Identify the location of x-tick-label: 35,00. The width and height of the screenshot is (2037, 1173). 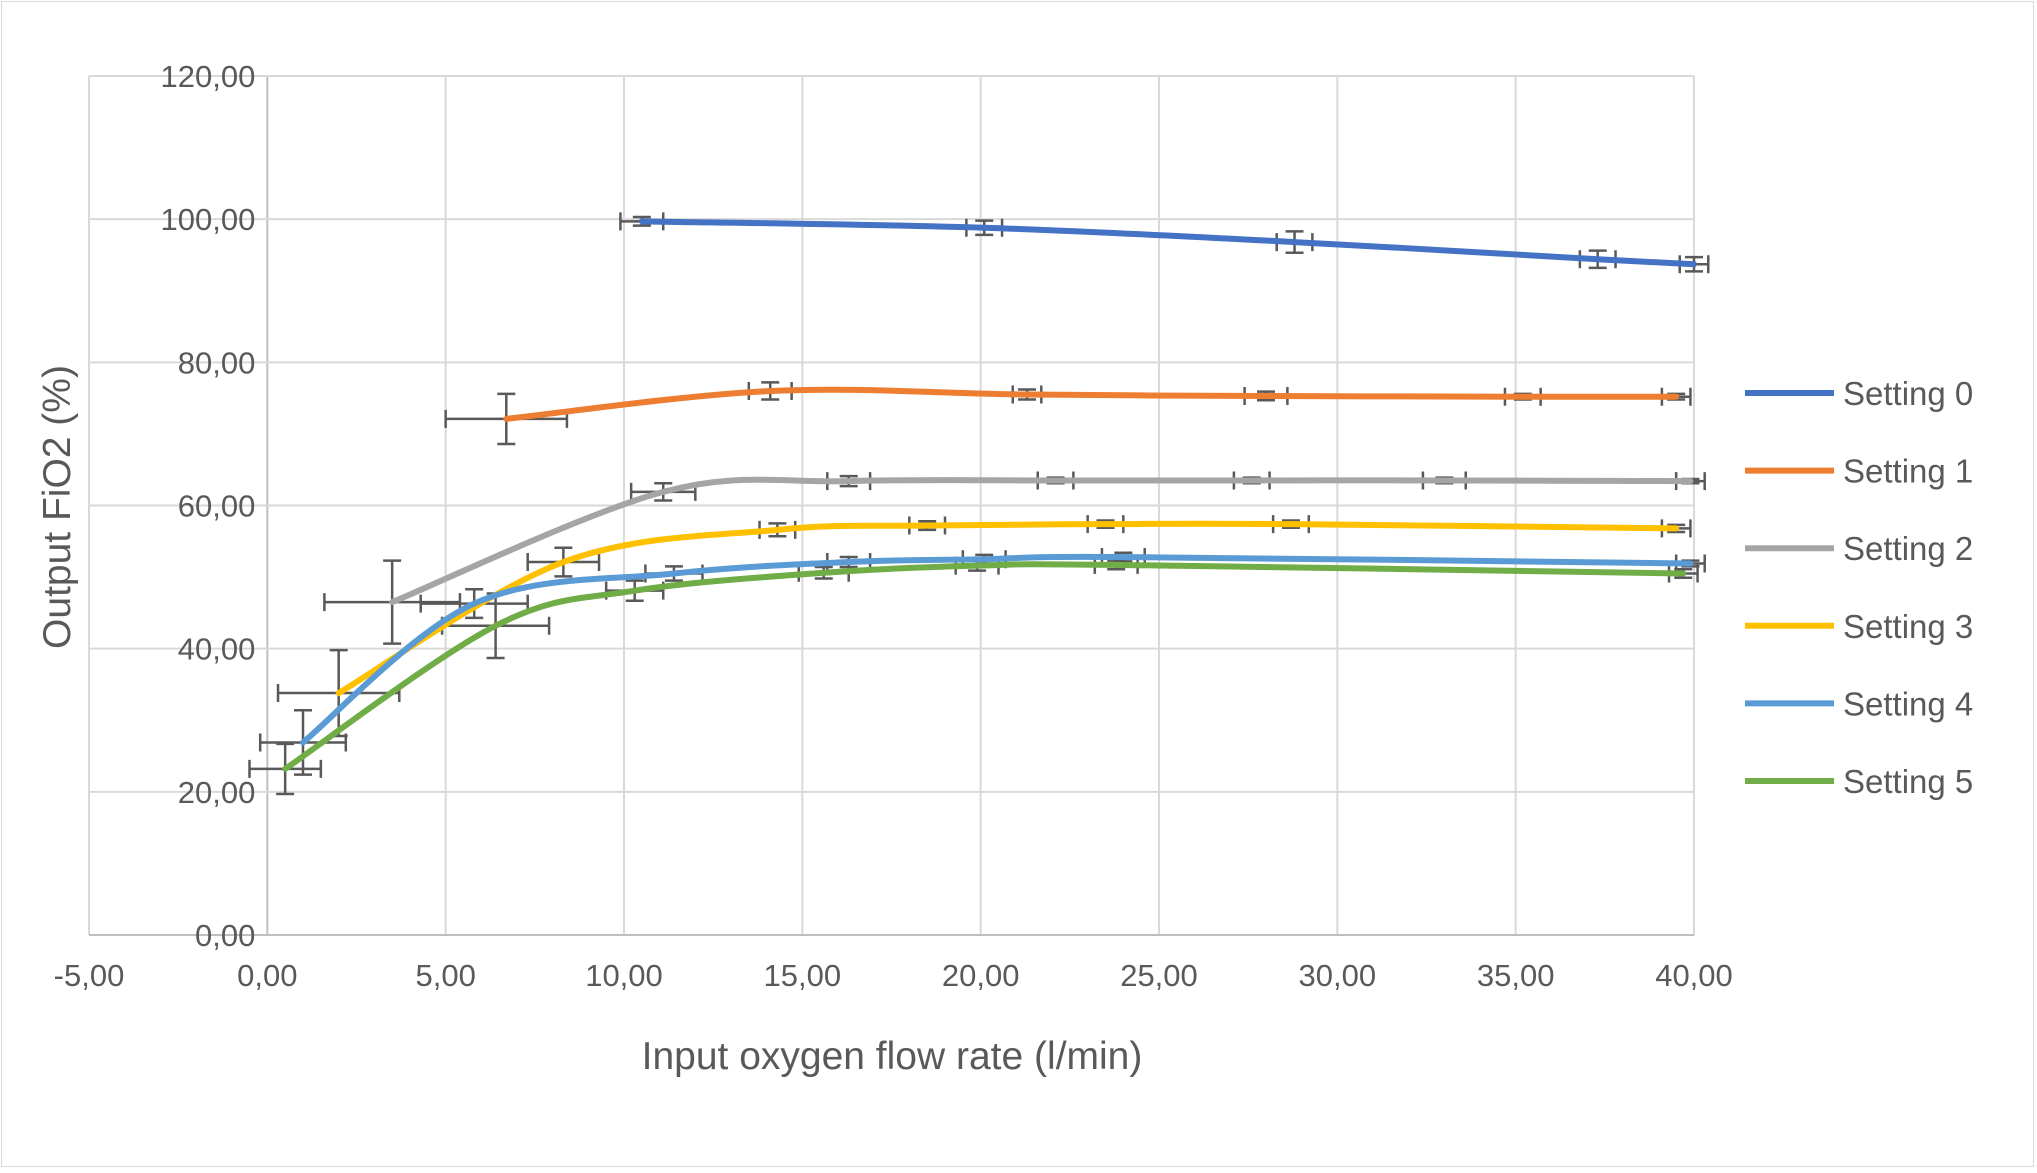
(1516, 975).